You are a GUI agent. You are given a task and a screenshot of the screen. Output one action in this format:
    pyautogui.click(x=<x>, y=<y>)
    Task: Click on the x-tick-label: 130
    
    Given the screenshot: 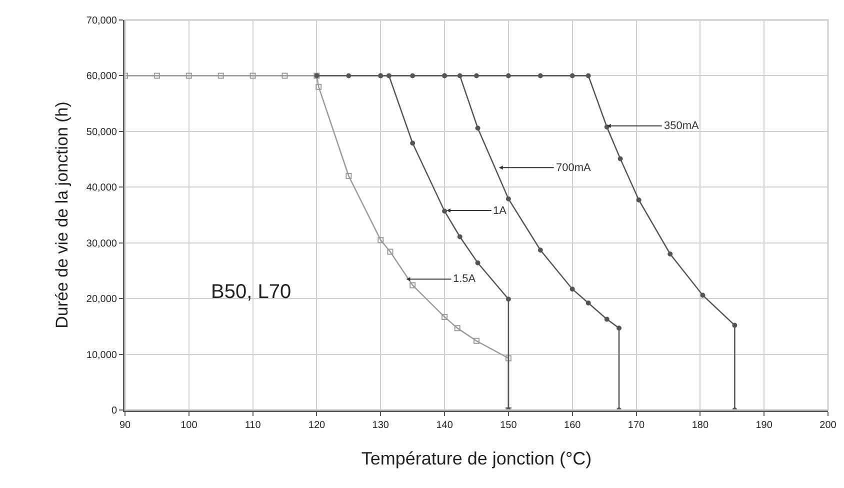 What is the action you would take?
    pyautogui.click(x=381, y=425)
    